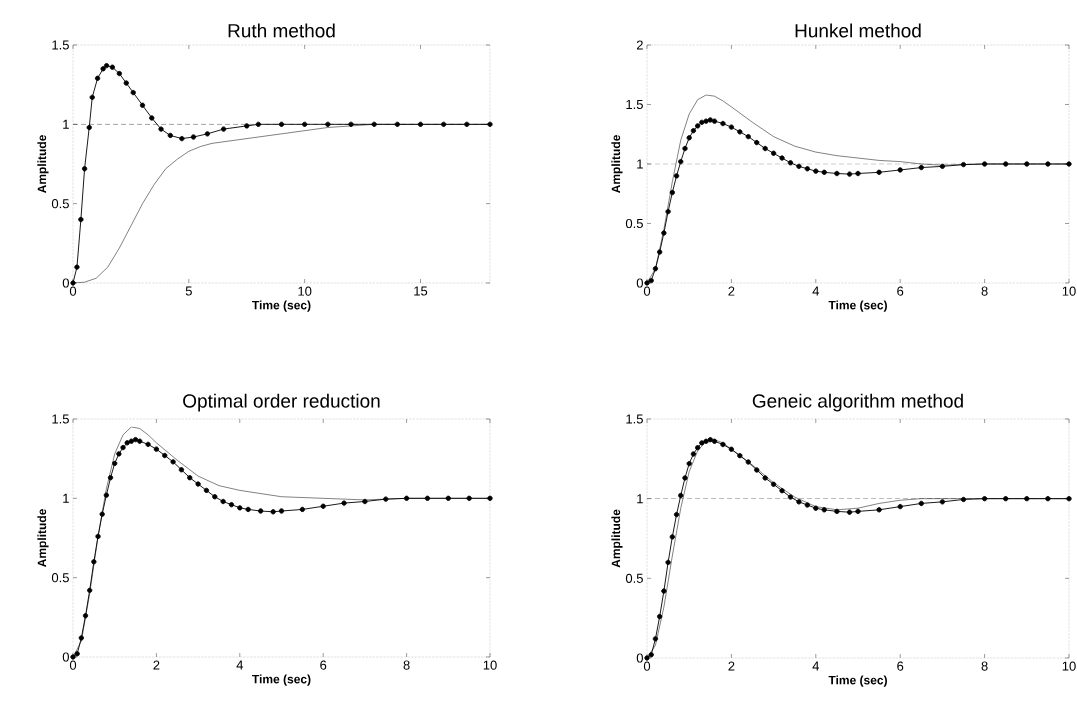 This screenshot has height=717, width=1077. Describe the element at coordinates (281, 30) in the screenshot. I see `chart-title: Ruth method` at that location.